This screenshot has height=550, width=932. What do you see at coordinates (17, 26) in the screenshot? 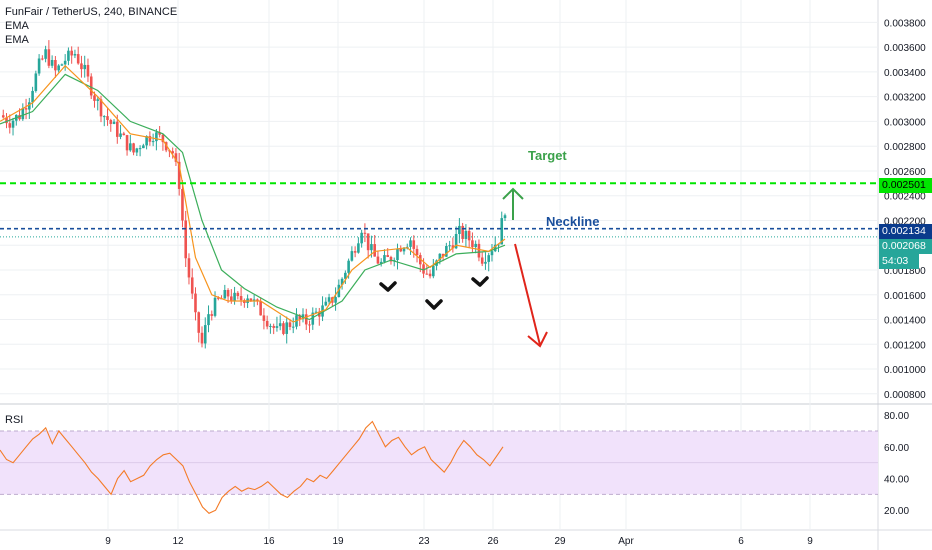
I see `ema-fast-label: EMA` at bounding box center [17, 26].